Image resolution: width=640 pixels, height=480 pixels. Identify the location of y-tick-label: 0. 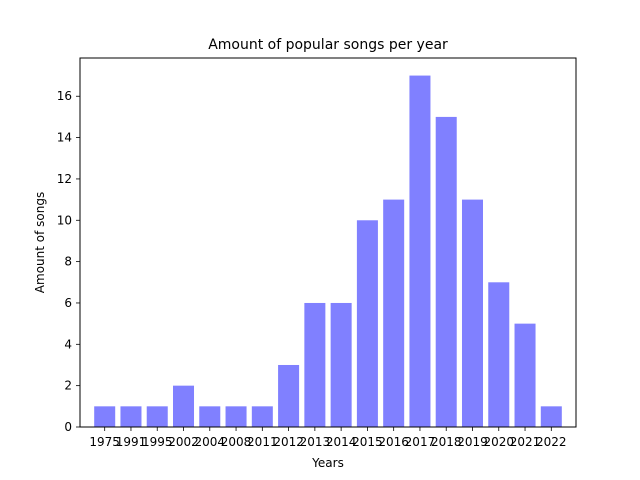
(68, 427).